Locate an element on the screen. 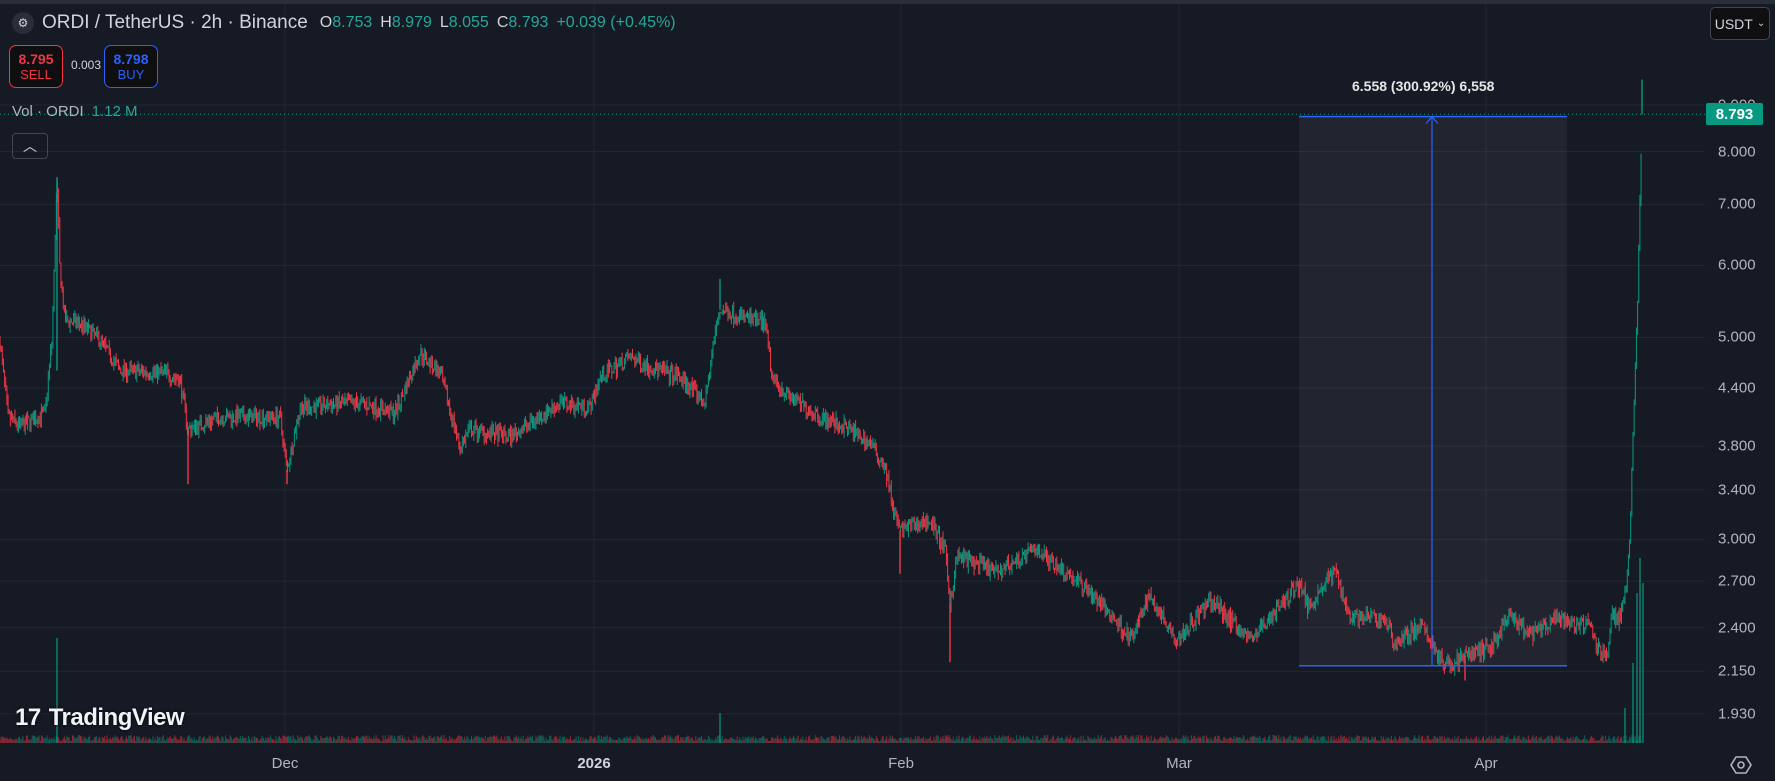 The height and width of the screenshot is (781, 1775). buy-button: 8.798 BUY is located at coordinates (131, 66).